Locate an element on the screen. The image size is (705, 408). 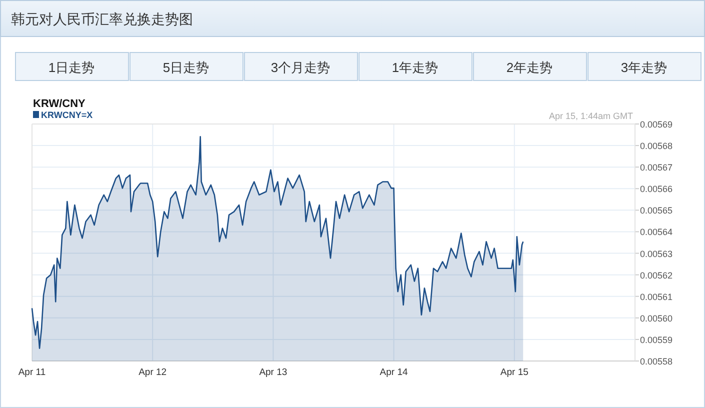
y-tick-label: 0.00567 is located at coordinates (656, 167).